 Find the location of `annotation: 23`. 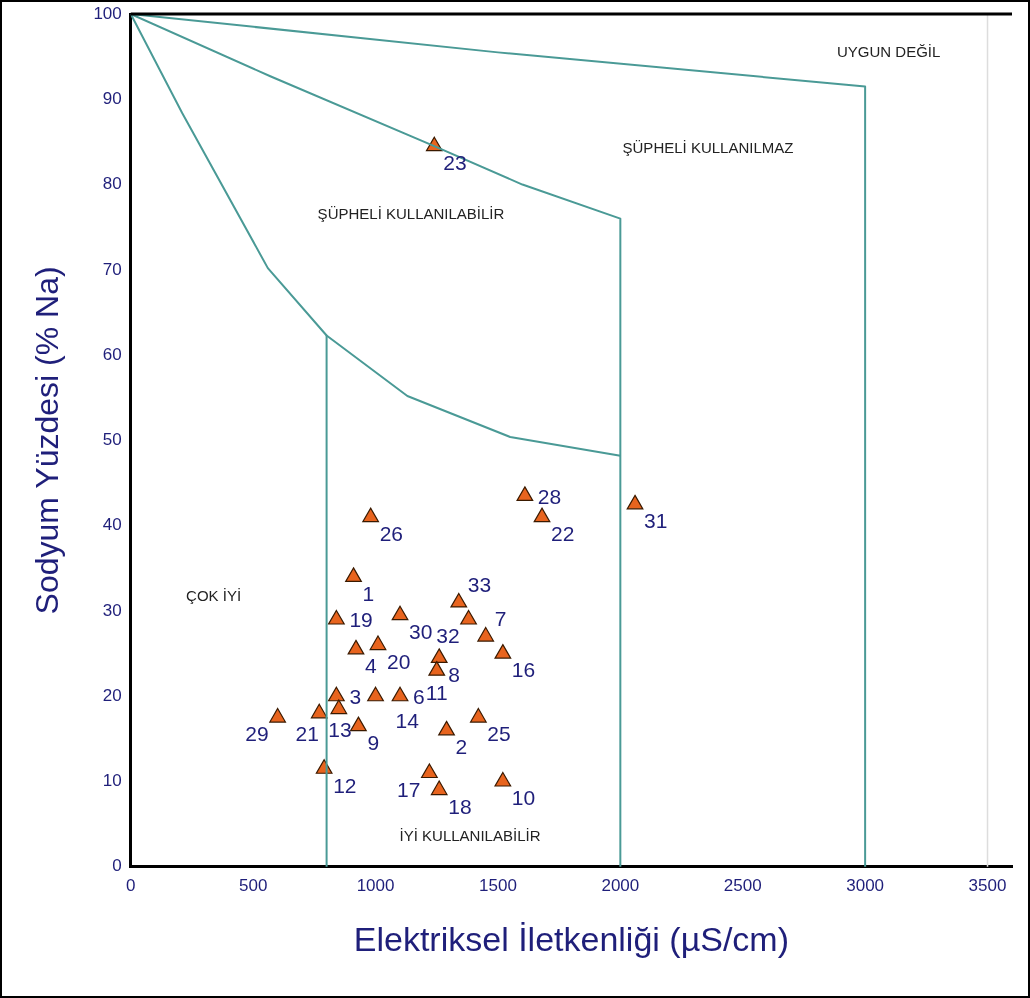

annotation: 23 is located at coordinates (455, 162).